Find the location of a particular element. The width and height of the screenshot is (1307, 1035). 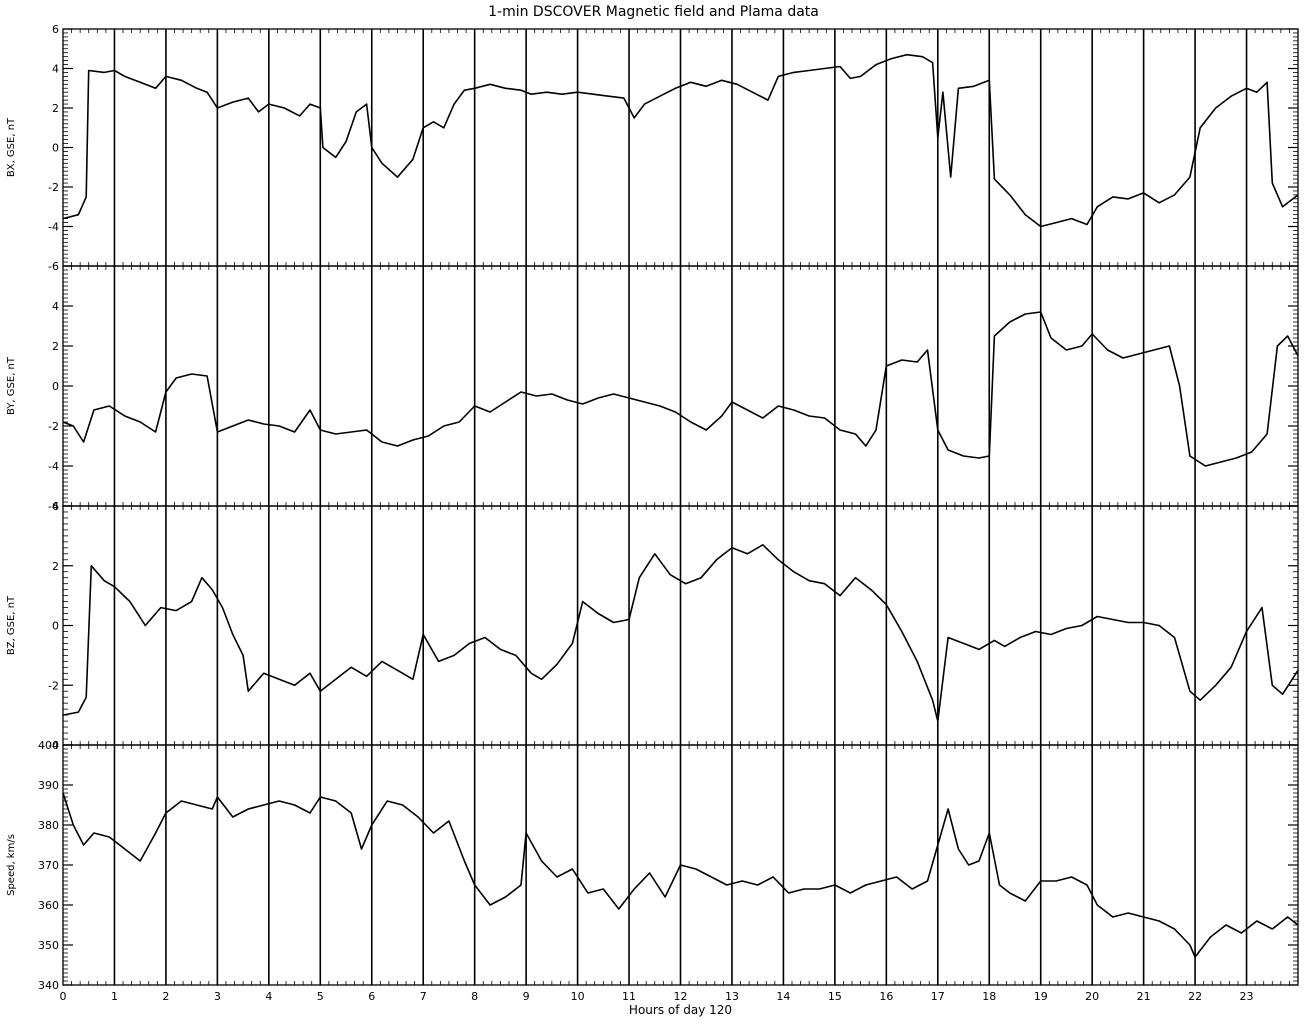

y-axis-label: BX, GSE, nT is located at coordinates (11, 147).